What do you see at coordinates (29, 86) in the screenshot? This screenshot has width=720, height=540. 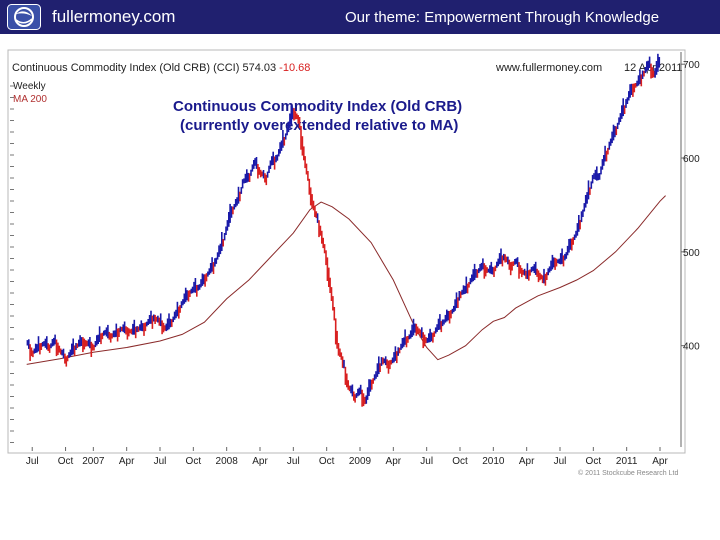 I see `legend-weekly: Weekly` at bounding box center [29, 86].